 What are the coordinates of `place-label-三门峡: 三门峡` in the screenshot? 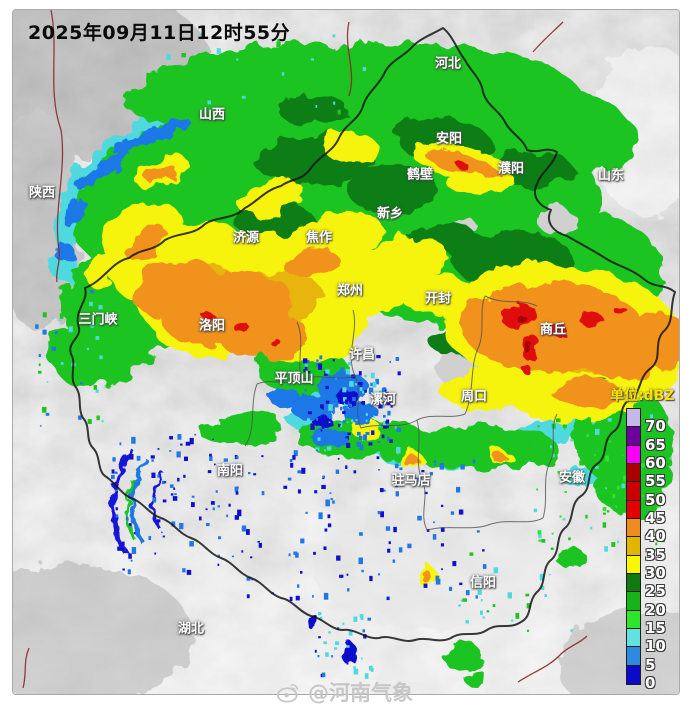 It's located at (98, 320).